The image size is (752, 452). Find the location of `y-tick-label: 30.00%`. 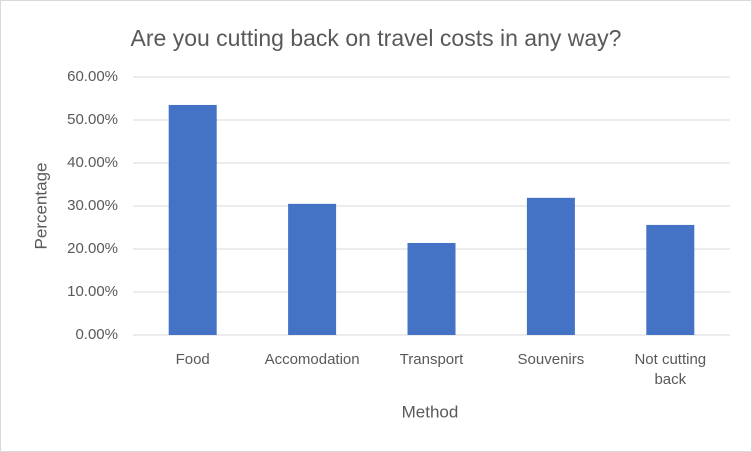

y-tick-label: 30.00% is located at coordinates (92, 205).